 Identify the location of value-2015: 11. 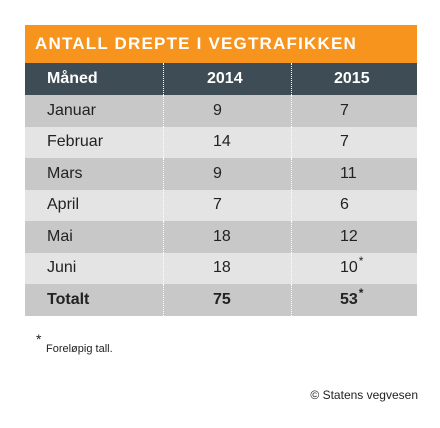
(348, 173).